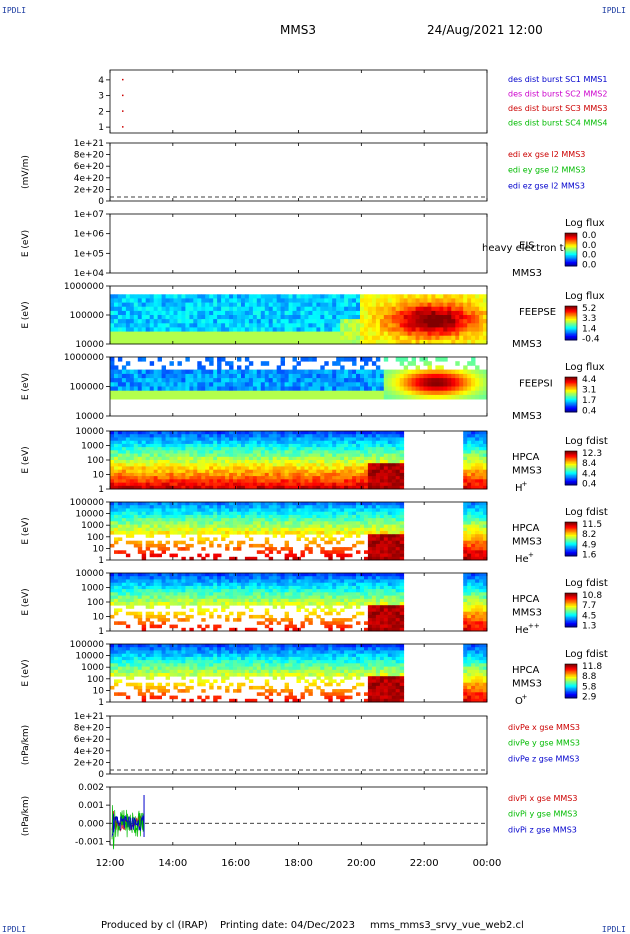 This screenshot has height=934, width=630. What do you see at coordinates (26, 314) in the screenshot?
I see `y-axis-label: E (eV)` at bounding box center [26, 314].